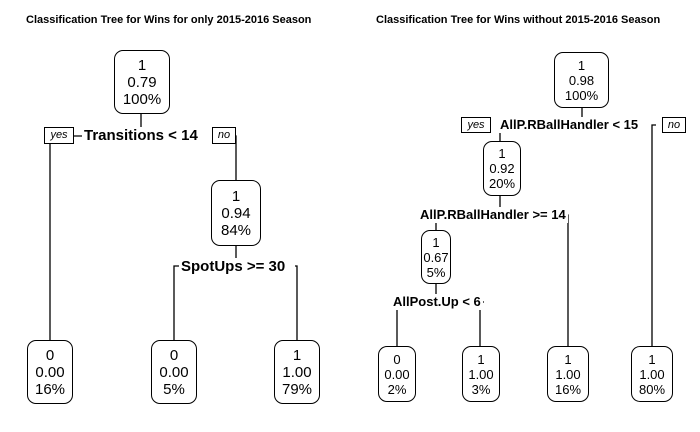  What do you see at coordinates (177, 302) in the screenshot?
I see `edge-r1-to-leaf2` at bounding box center [177, 302].